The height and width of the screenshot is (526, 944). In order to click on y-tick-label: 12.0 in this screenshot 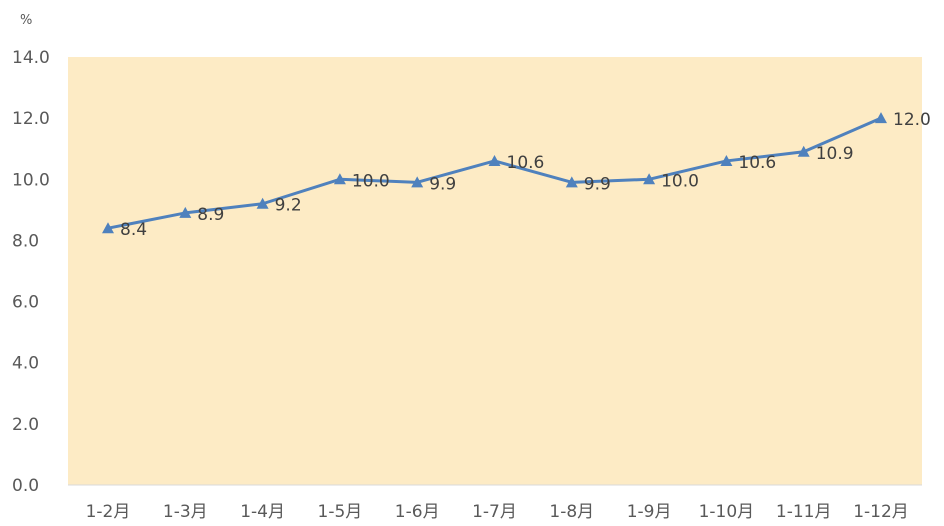, I will do `click(31, 119)`.